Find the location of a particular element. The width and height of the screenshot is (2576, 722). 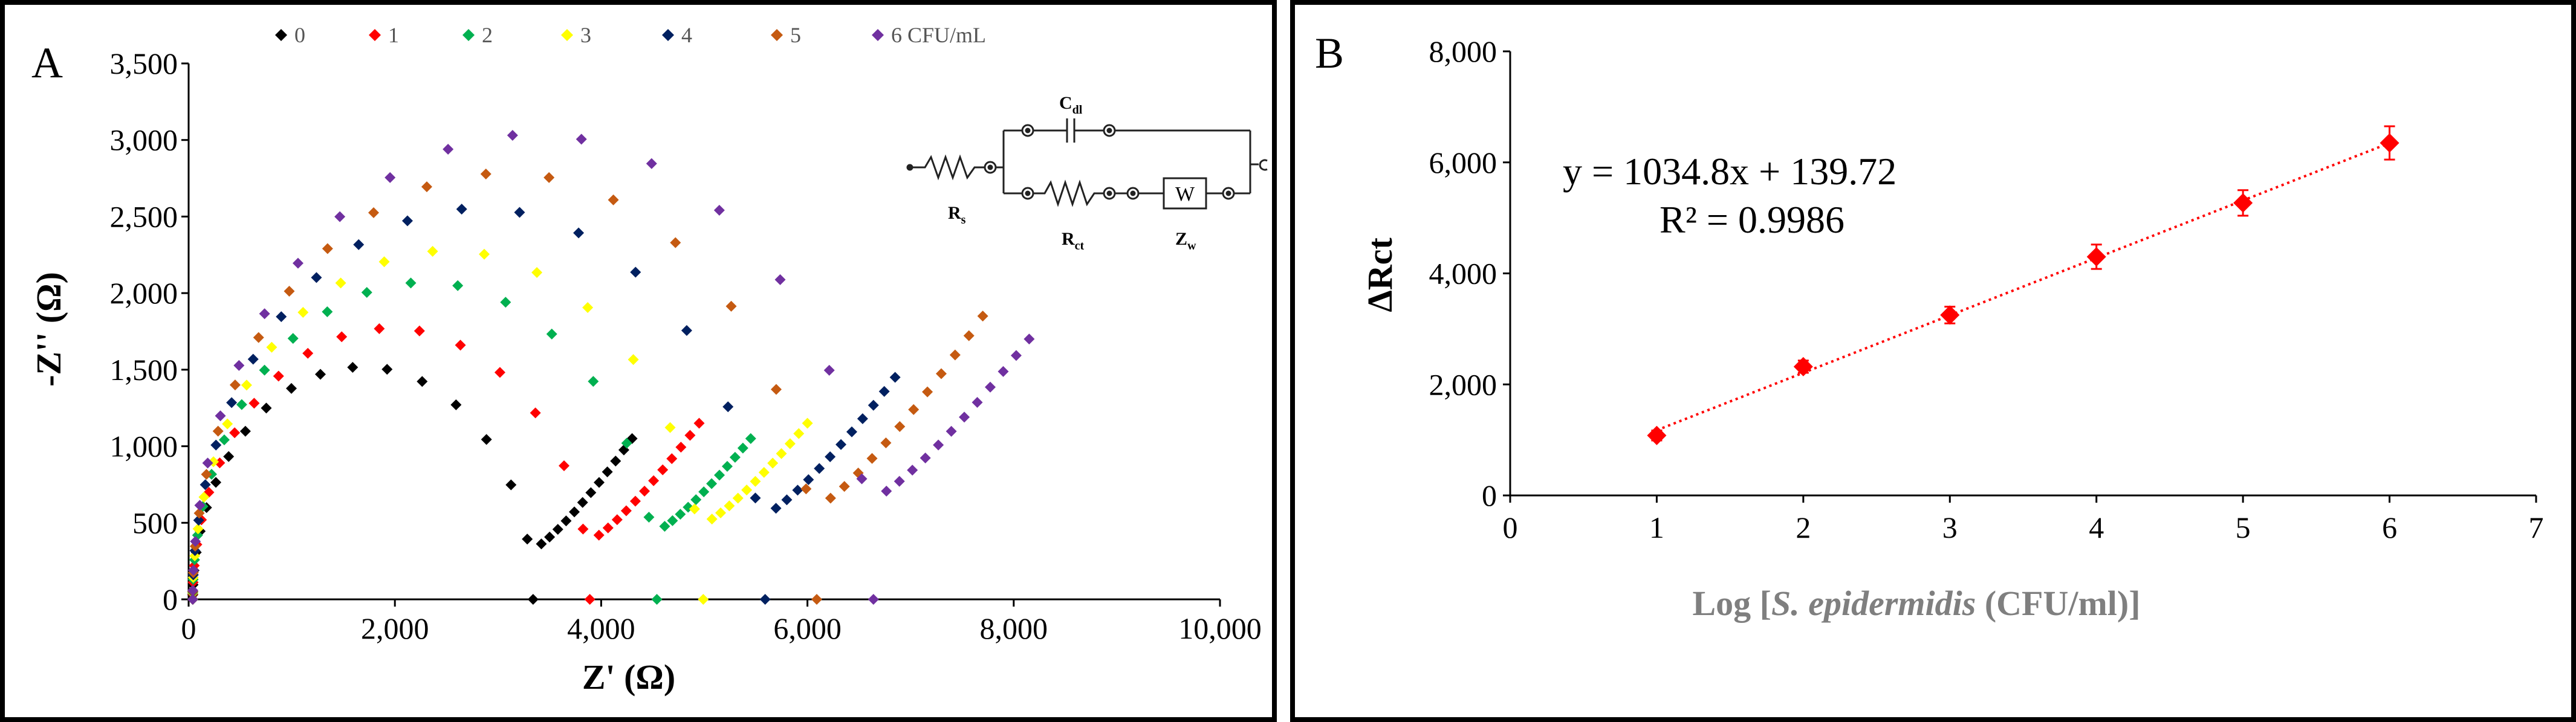

warburg-box-label: W is located at coordinates (1185, 194).